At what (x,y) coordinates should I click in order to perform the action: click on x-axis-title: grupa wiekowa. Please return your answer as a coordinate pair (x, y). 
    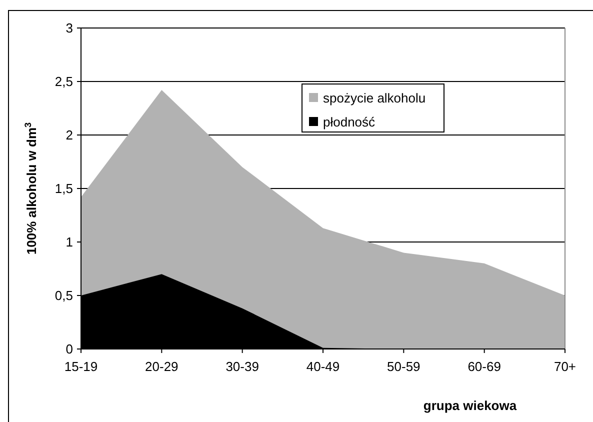
    Looking at the image, I should click on (470, 405).